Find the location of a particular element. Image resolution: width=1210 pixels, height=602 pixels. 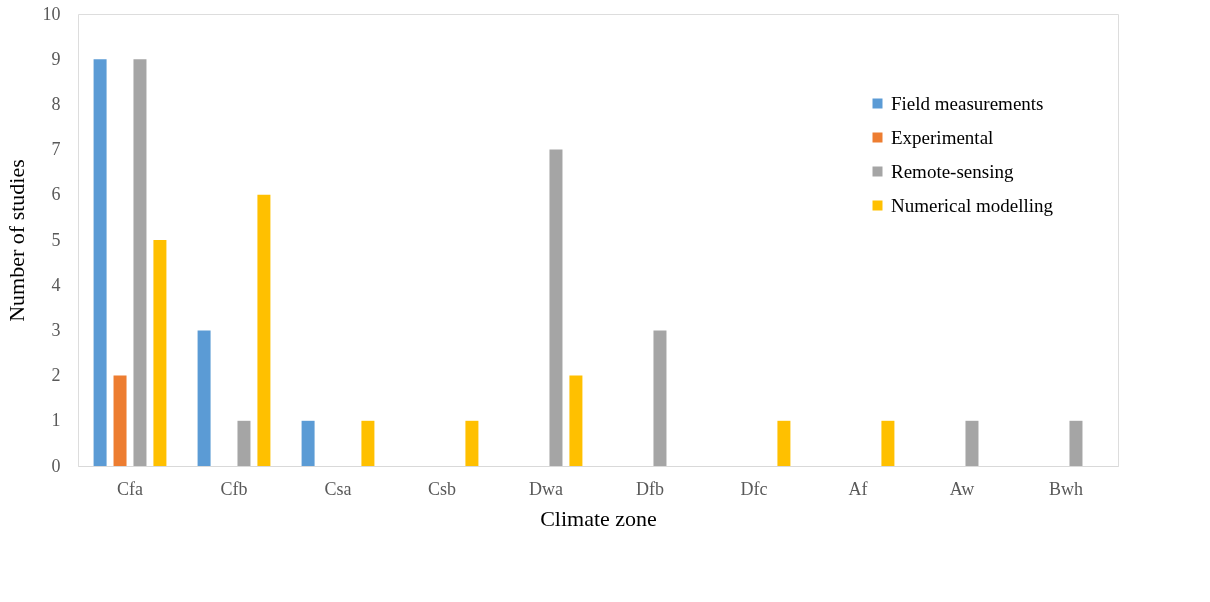

y-tick-label: 2 is located at coordinates (56, 375).